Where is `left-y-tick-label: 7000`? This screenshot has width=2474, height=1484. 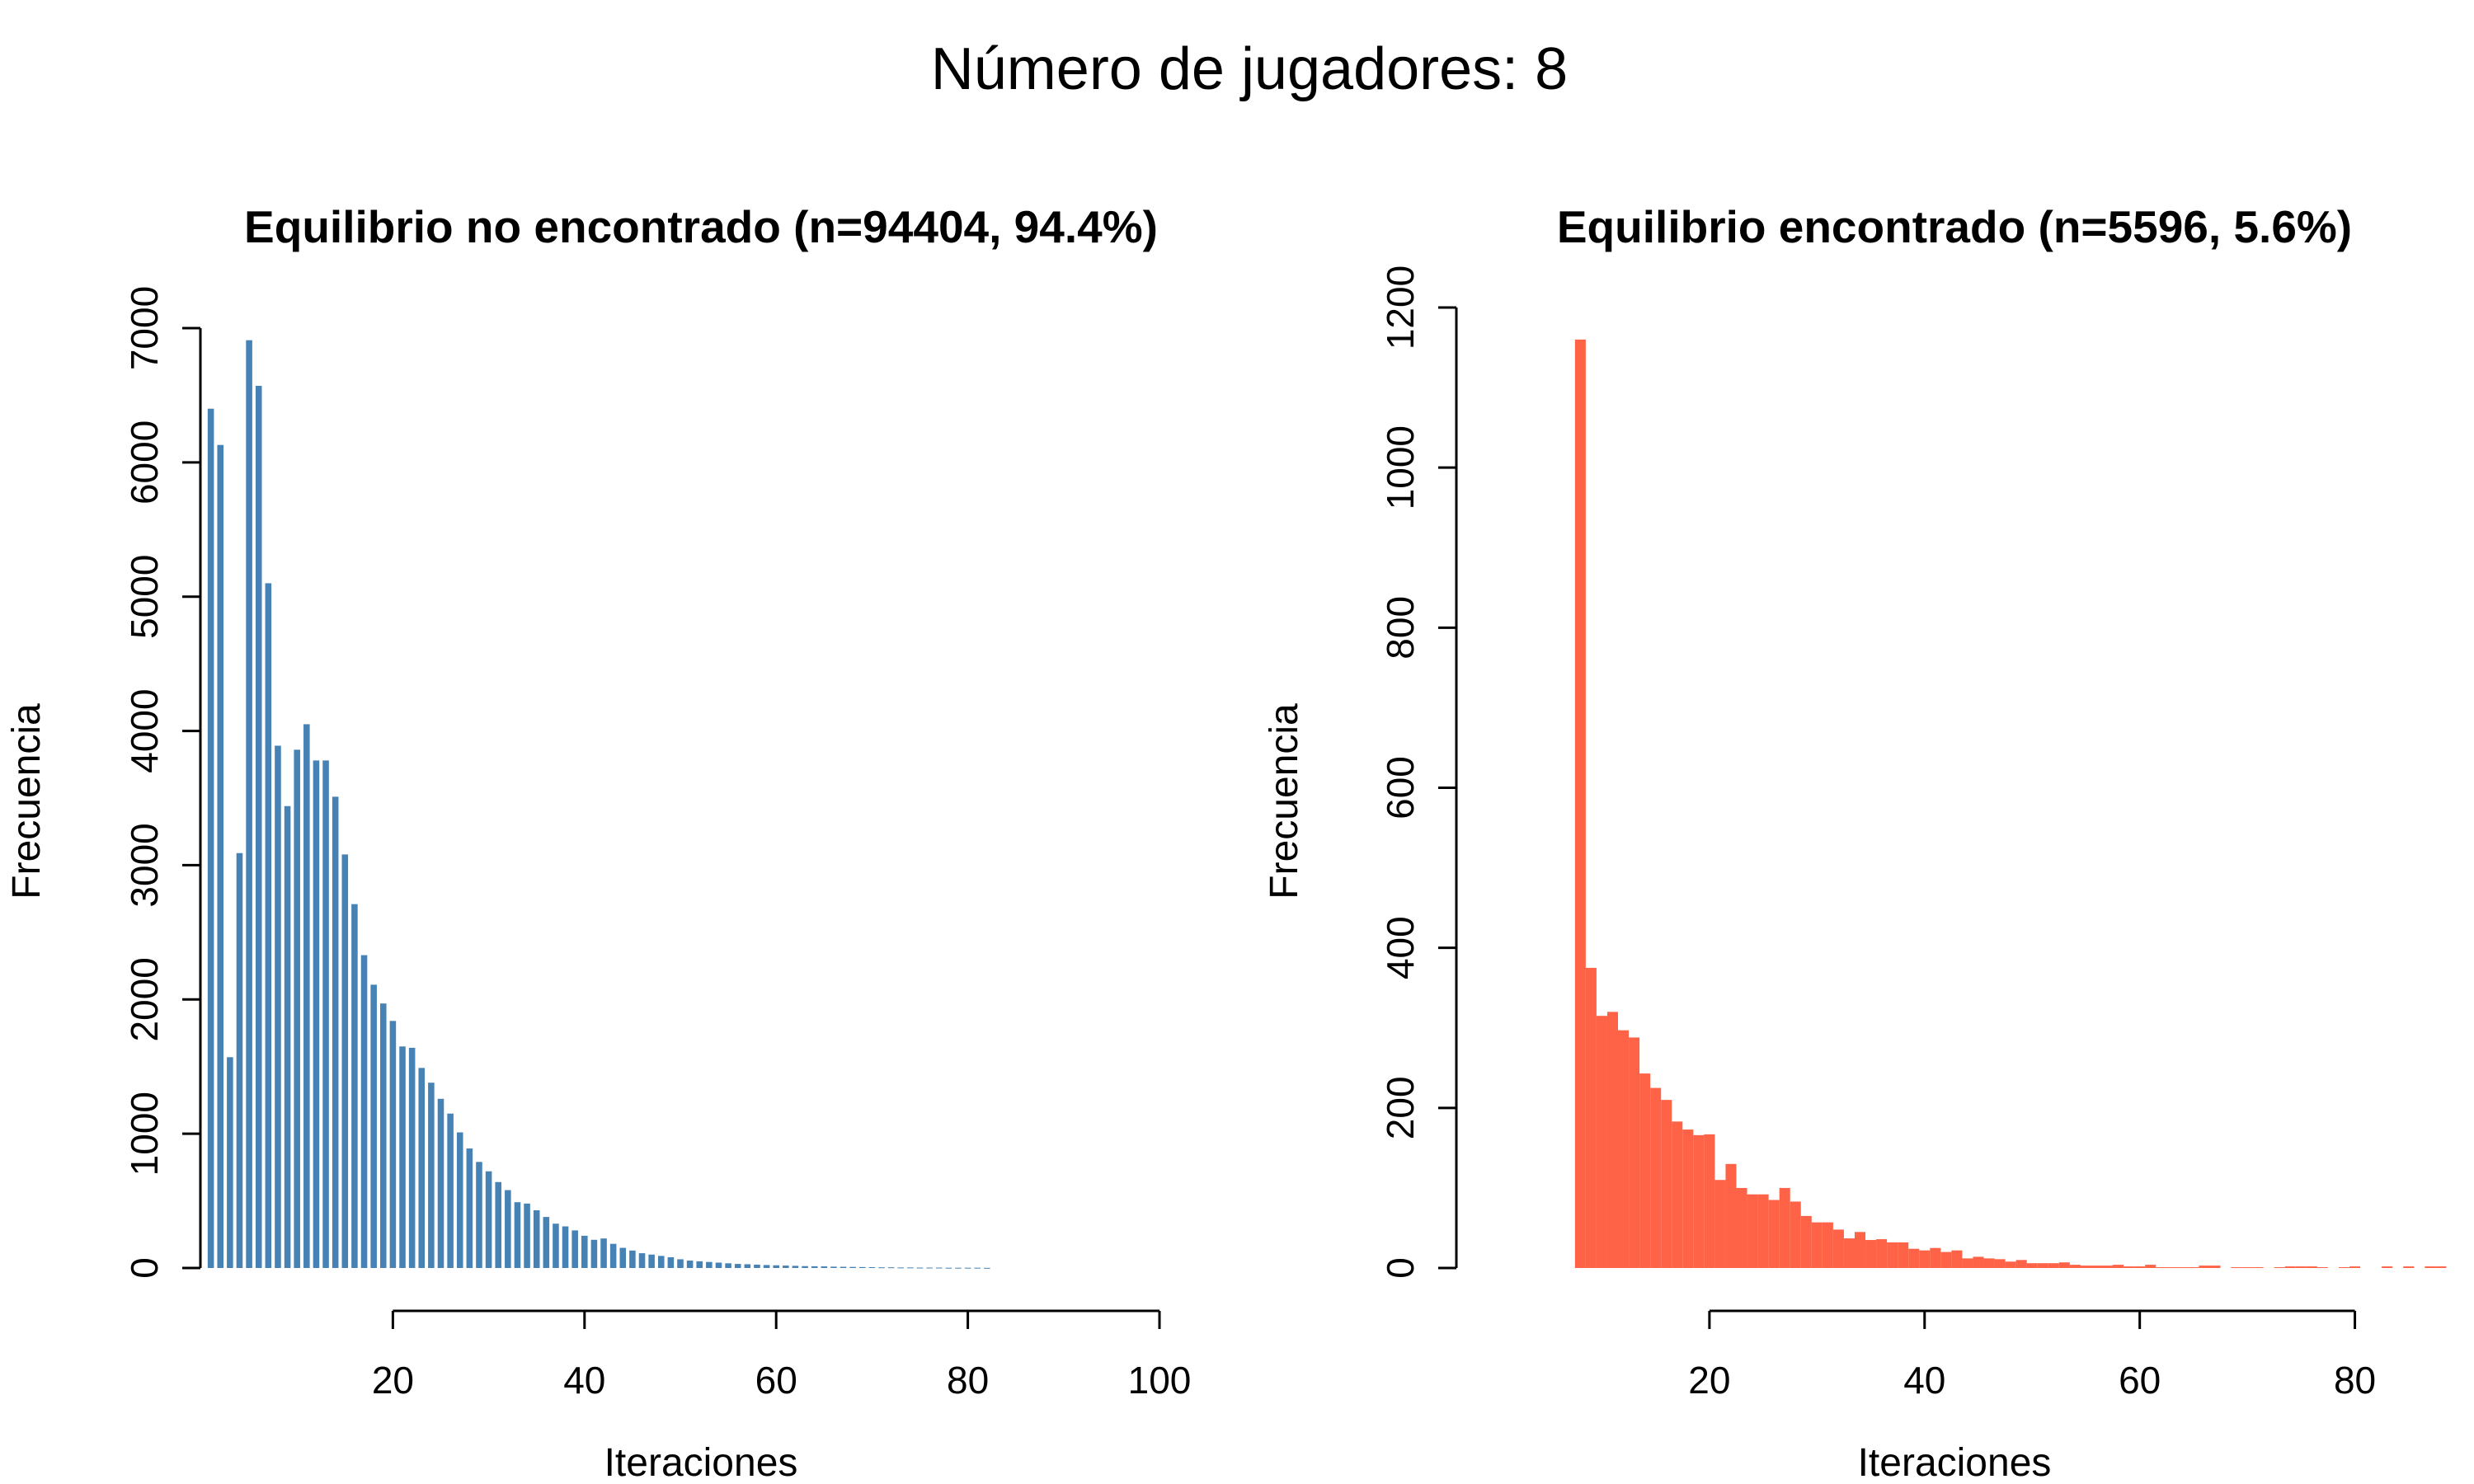
left-y-tick-label: 7000 is located at coordinates (144, 328).